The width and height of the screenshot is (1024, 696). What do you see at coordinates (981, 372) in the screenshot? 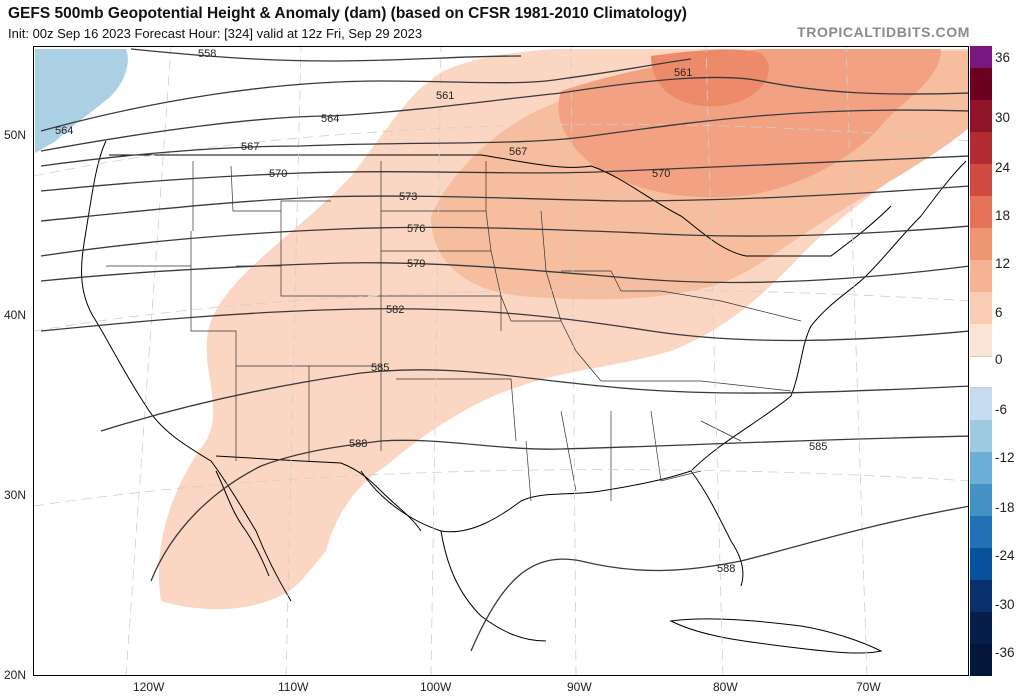
I see `colorbar-neutral-segment` at bounding box center [981, 372].